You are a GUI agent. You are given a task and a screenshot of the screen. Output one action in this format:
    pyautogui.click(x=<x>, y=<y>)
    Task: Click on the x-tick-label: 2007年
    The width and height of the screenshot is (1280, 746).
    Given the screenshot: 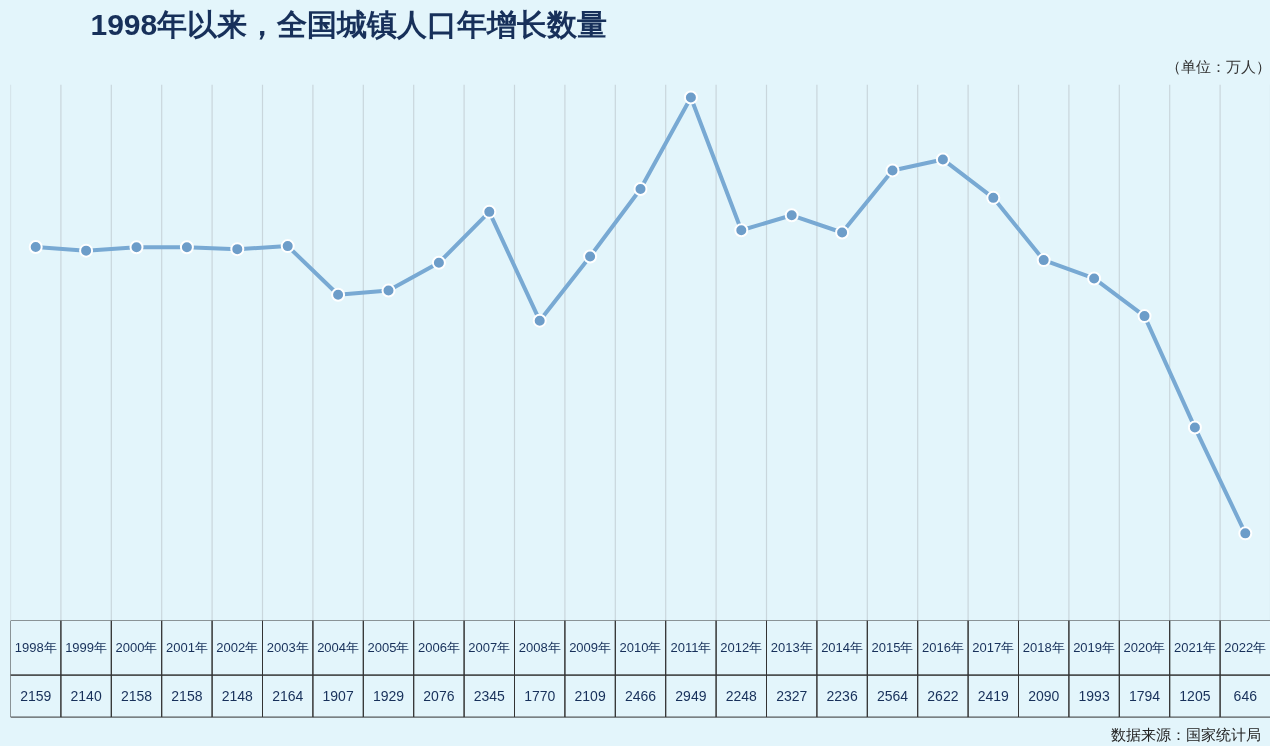 What is the action you would take?
    pyautogui.click(x=489, y=648)
    